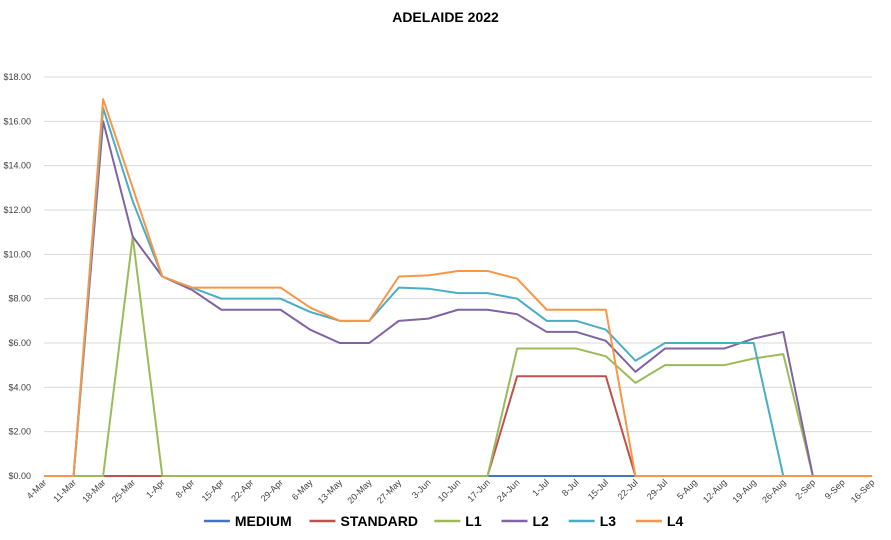 The height and width of the screenshot is (540, 891). I want to click on x-tick-label: 20-May, so click(359, 491).